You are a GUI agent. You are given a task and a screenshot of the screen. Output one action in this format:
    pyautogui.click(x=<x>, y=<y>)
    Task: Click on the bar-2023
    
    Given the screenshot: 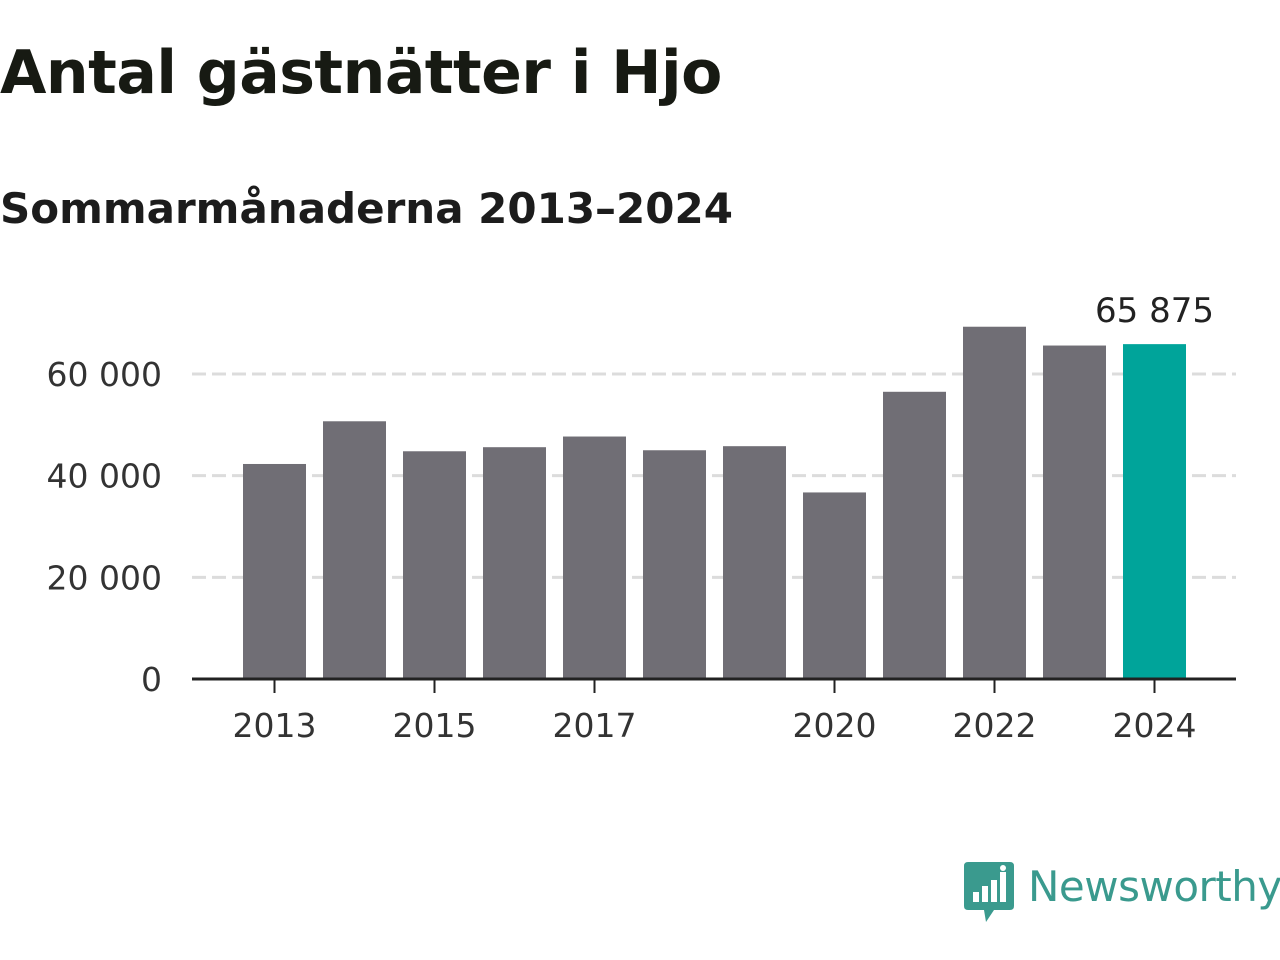 What is the action you would take?
    pyautogui.click(x=1074, y=512)
    